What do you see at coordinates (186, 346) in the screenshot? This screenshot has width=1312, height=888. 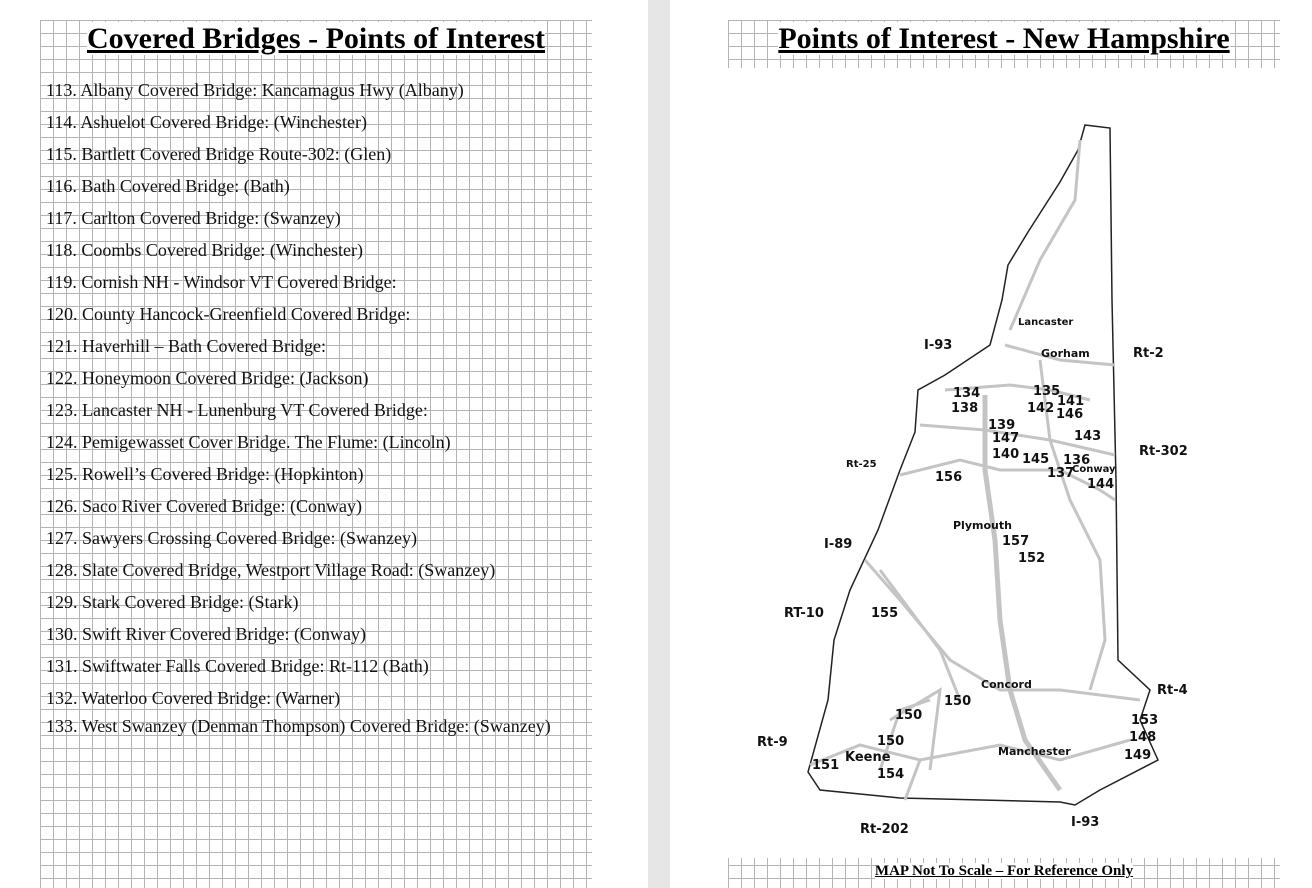 I see `bridge-list-item: 121. Haverhill – Bath Covered Bridge:` at bounding box center [186, 346].